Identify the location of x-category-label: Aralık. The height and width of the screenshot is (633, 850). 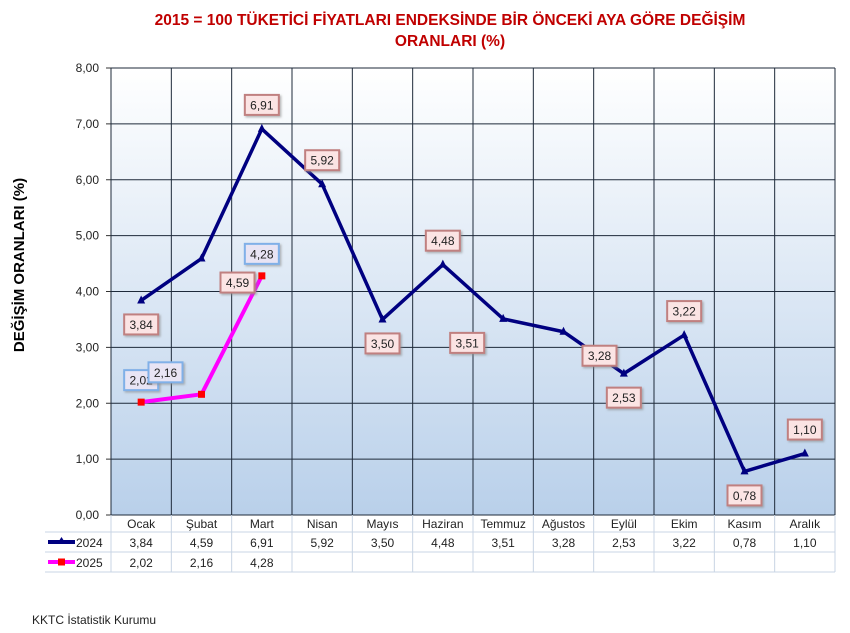
(805, 524).